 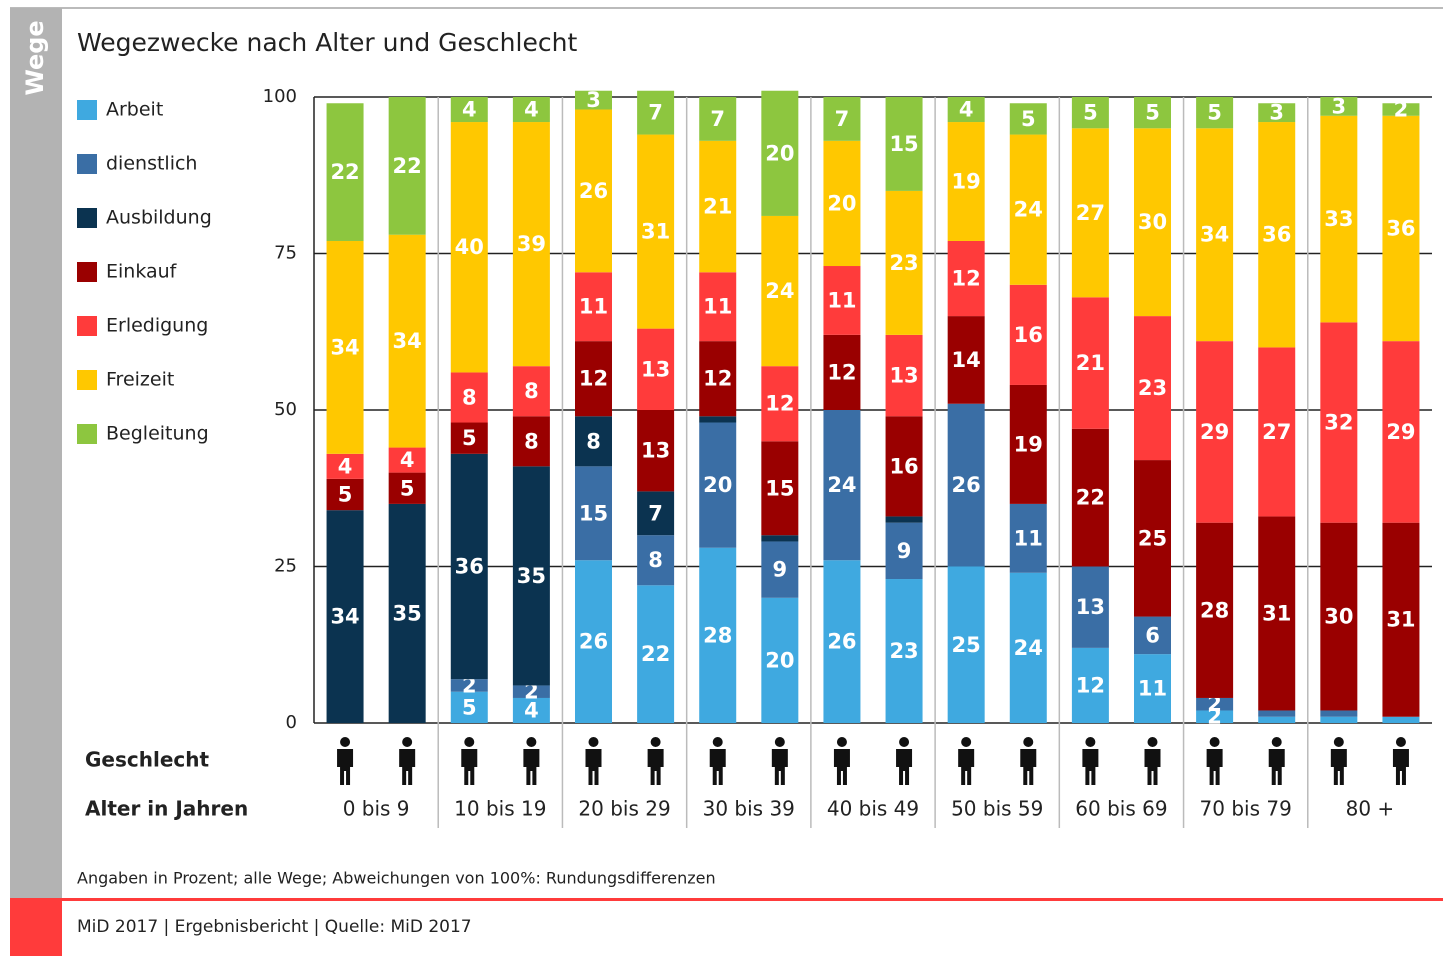 What do you see at coordinates (344, 172) in the screenshot?
I see `value-label: 22` at bounding box center [344, 172].